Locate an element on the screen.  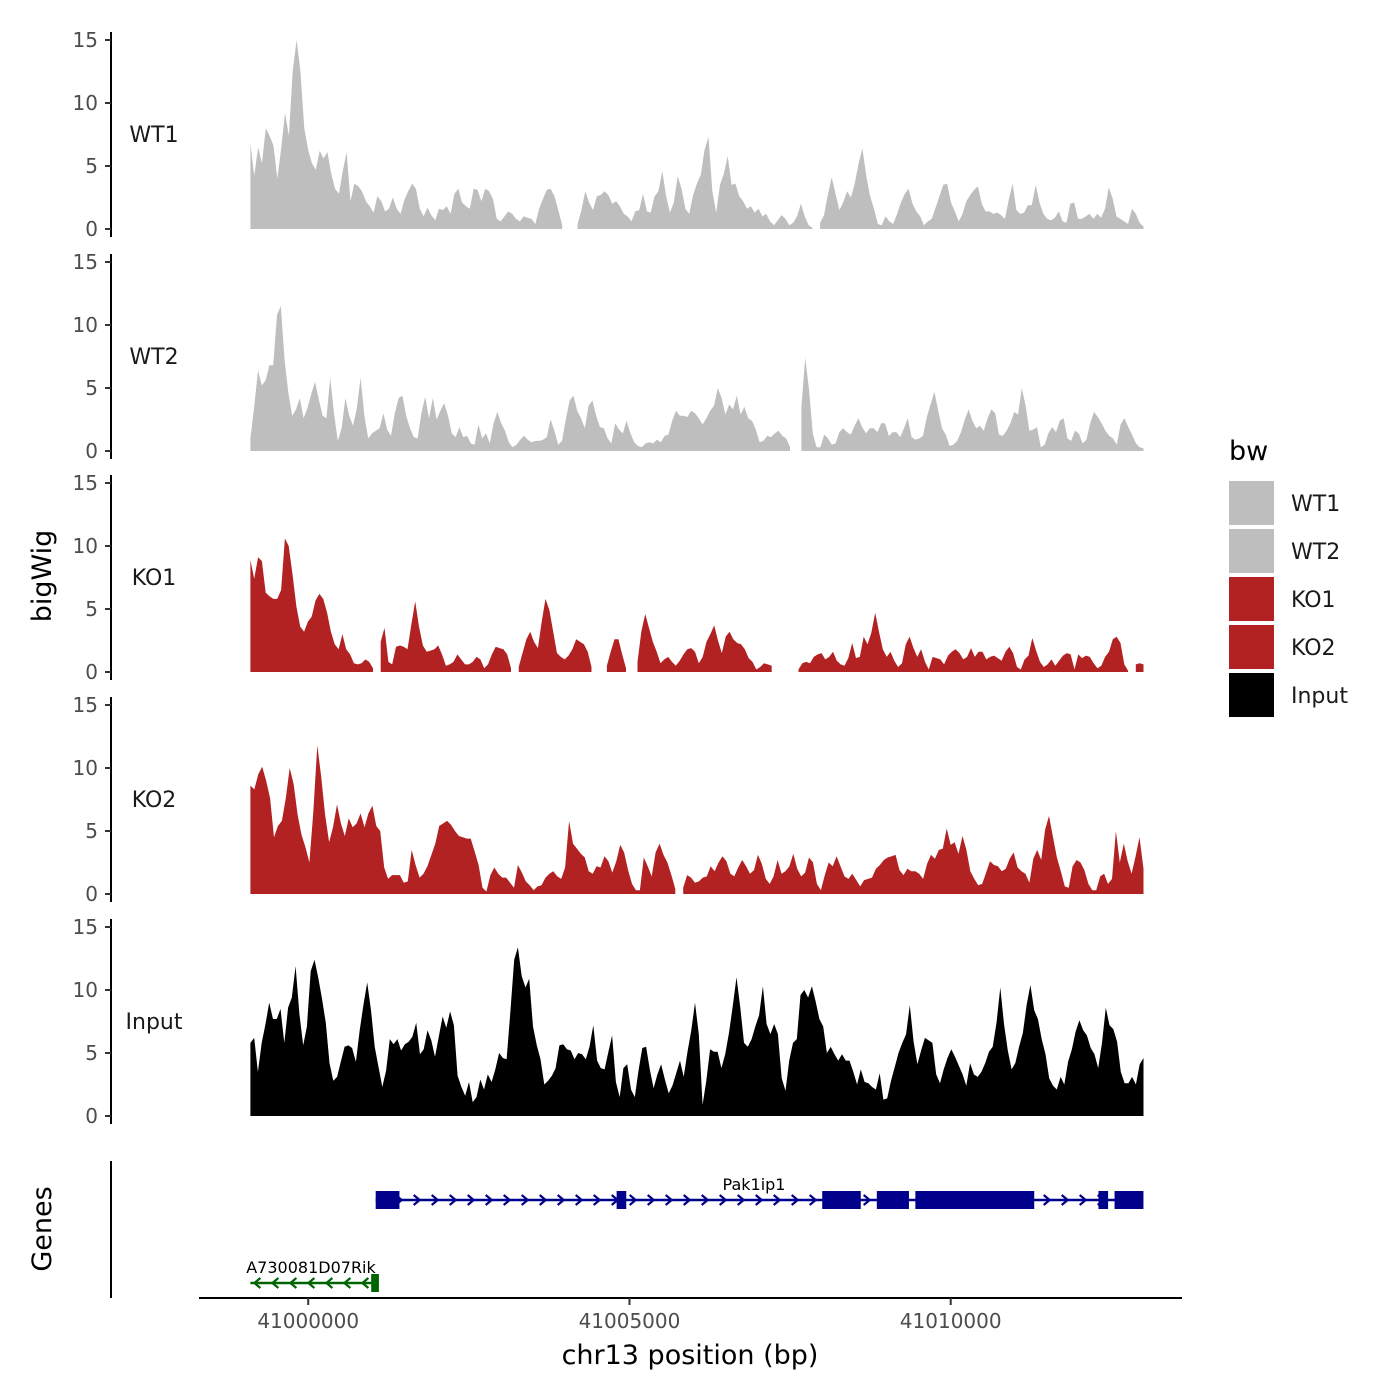
track-label: Input is located at coordinates (154, 1022).